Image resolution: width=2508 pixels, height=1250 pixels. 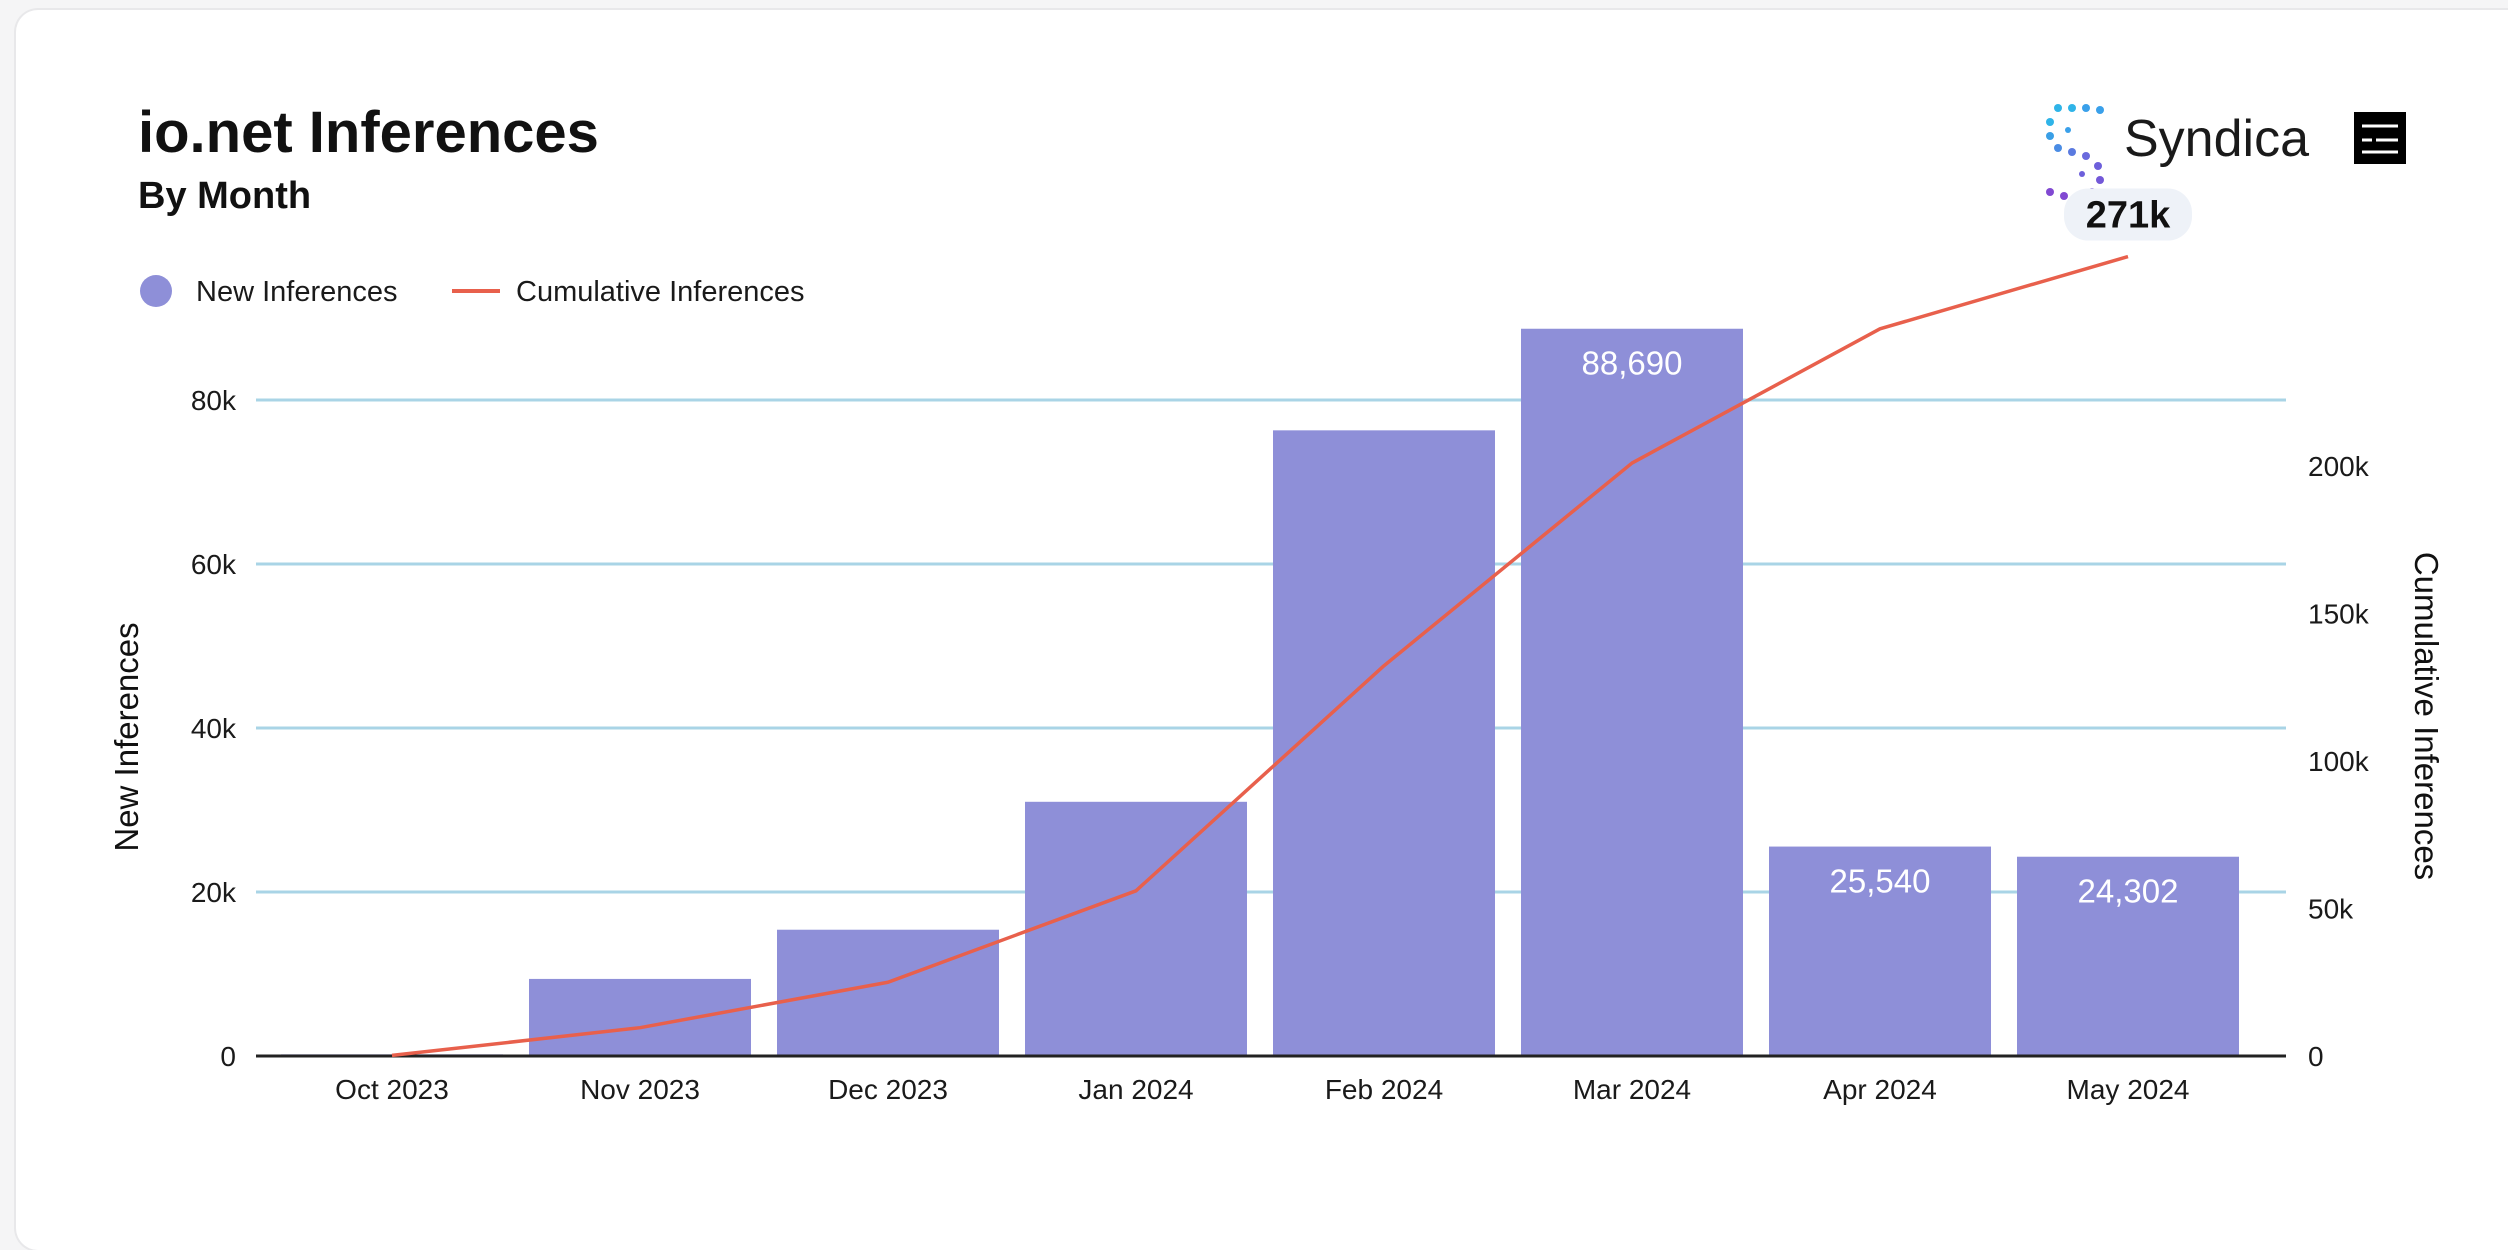 What do you see at coordinates (228, 1056) in the screenshot?
I see `y-tick-label: 0` at bounding box center [228, 1056].